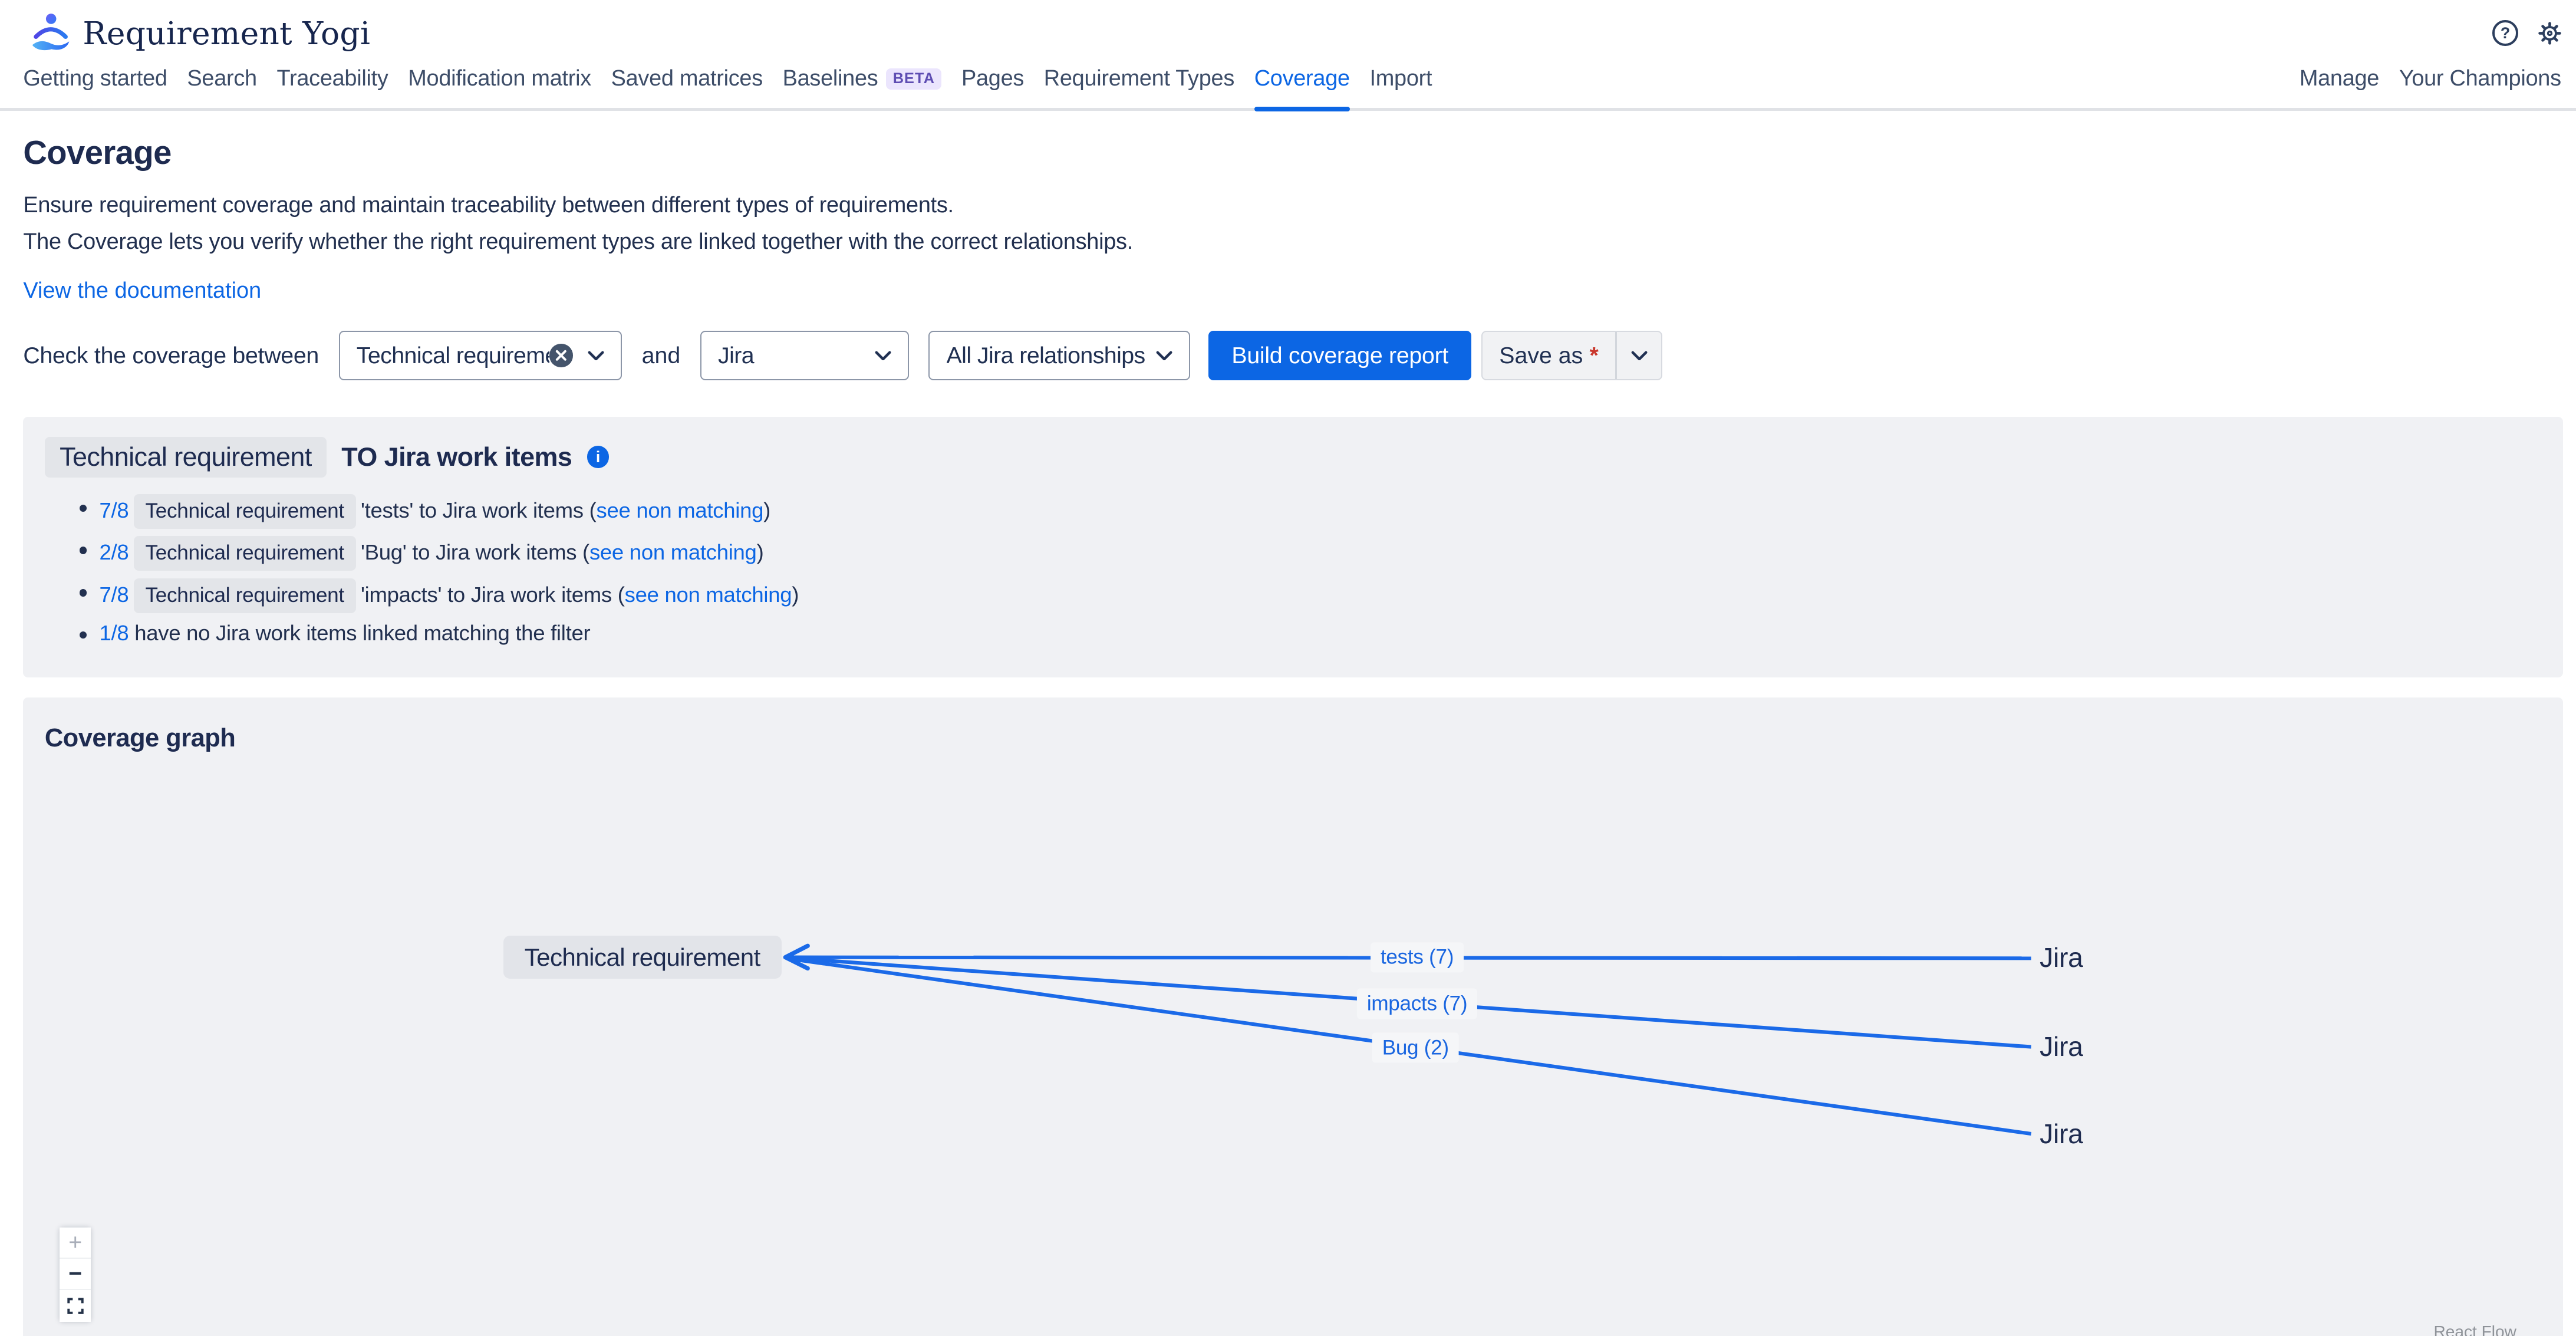 This screenshot has height=1336, width=2576. What do you see at coordinates (114, 552) in the screenshot?
I see `fraction-link: 2/8` at bounding box center [114, 552].